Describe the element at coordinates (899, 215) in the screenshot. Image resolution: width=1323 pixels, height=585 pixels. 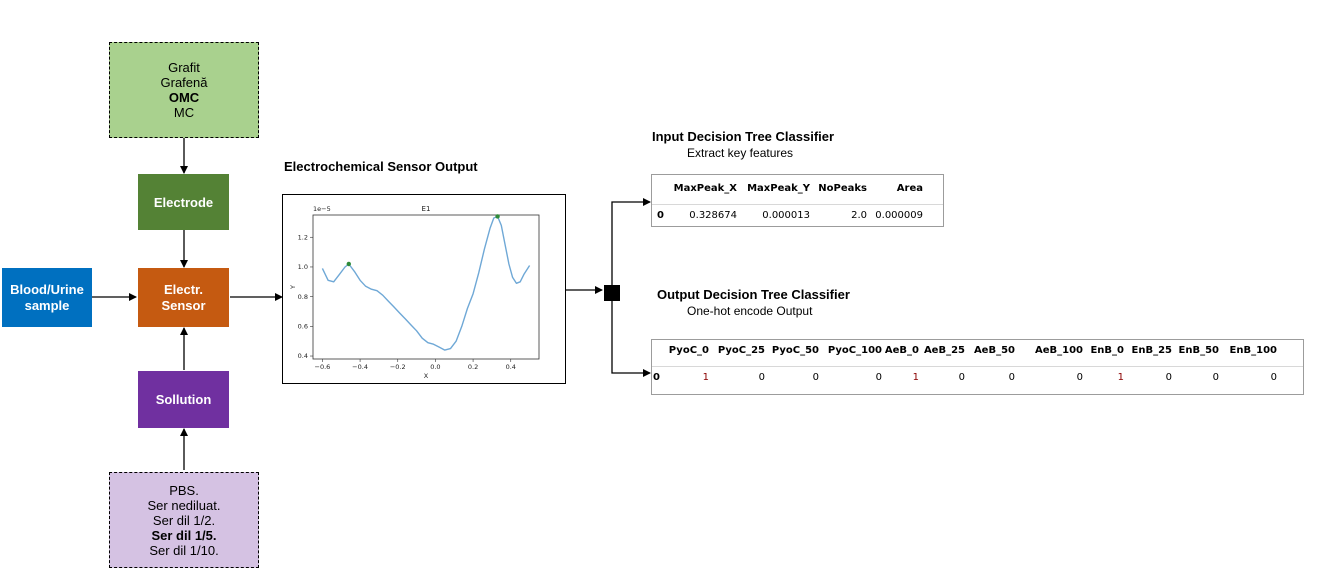
I see `table-cell: 0.000009` at that location.